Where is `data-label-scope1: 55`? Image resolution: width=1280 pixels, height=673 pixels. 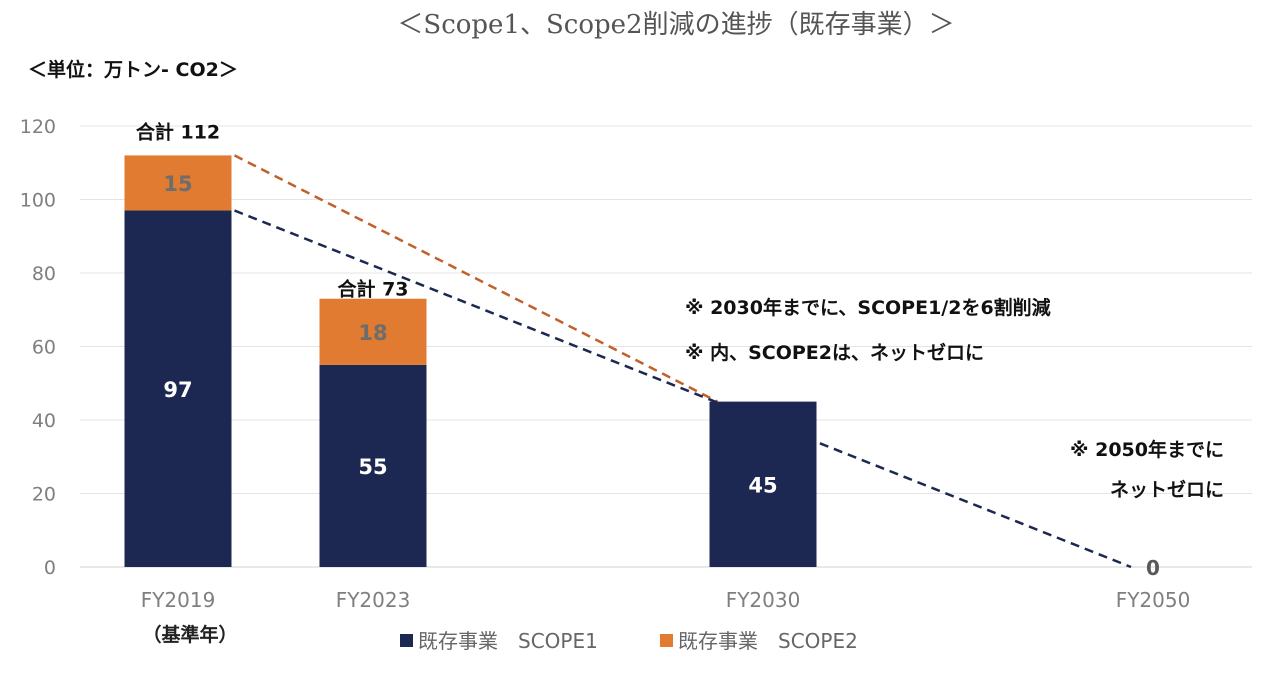
data-label-scope1: 55 is located at coordinates (372, 467).